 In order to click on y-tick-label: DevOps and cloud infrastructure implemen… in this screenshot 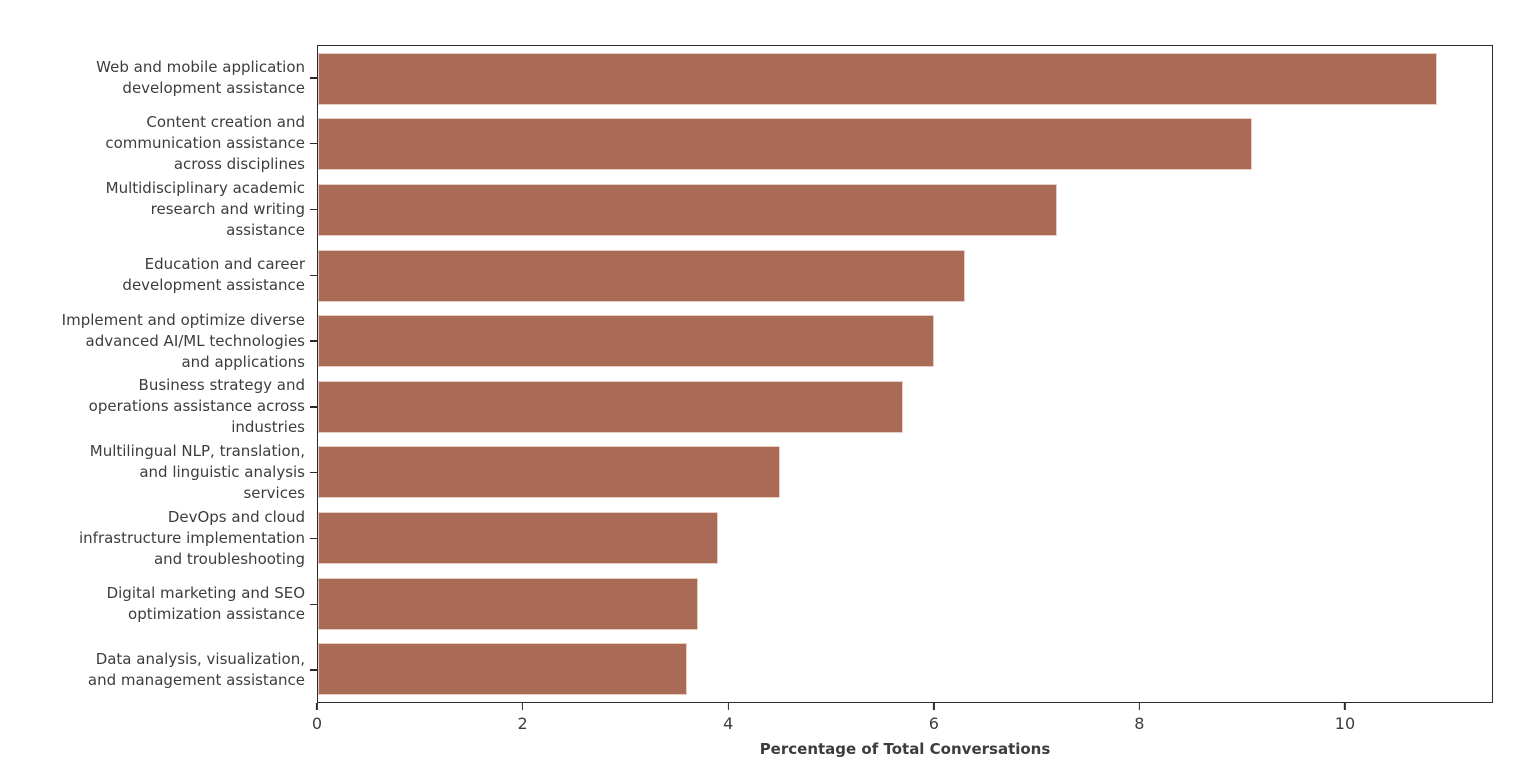, I will do `click(191, 537)`.